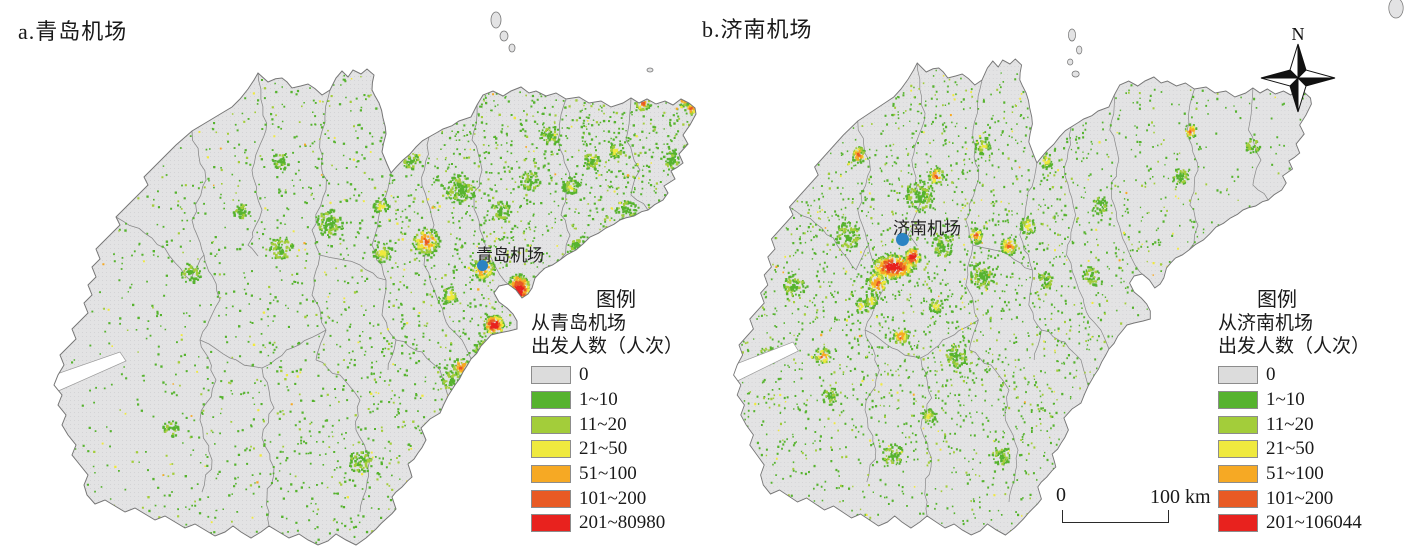  I want to click on panel-a-title: a.青岛机场, so click(73, 31).